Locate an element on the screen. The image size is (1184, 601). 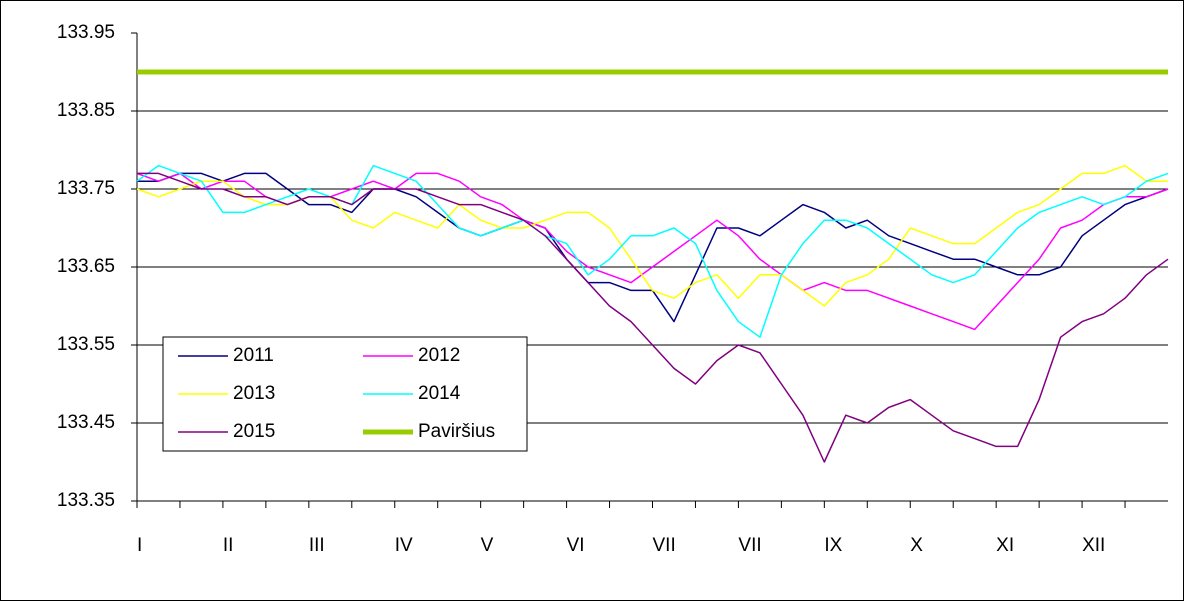
legend-label: 2013 is located at coordinates (254, 393).